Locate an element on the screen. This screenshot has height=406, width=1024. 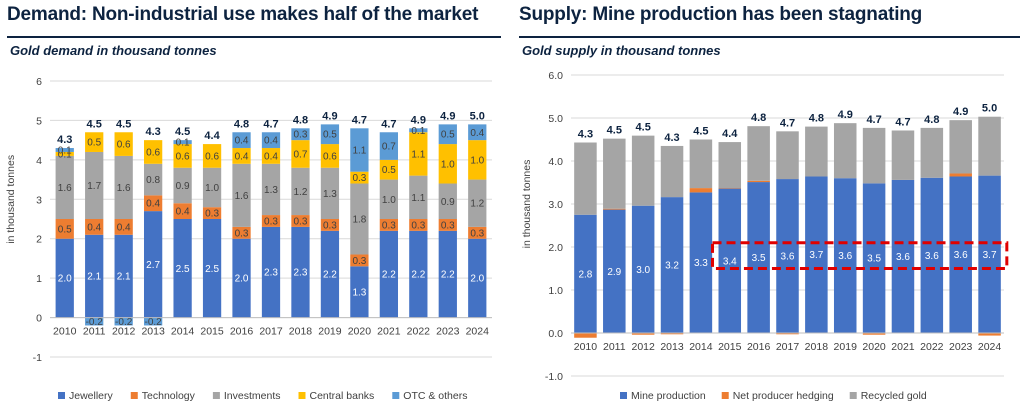
data-label: 1.8 is located at coordinates (359, 220).